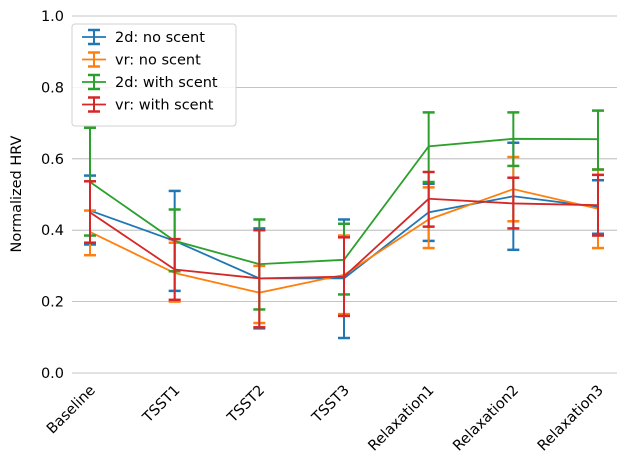  Describe the element at coordinates (571, 419) in the screenshot. I see `x-tick-label: Relaxation3` at that location.